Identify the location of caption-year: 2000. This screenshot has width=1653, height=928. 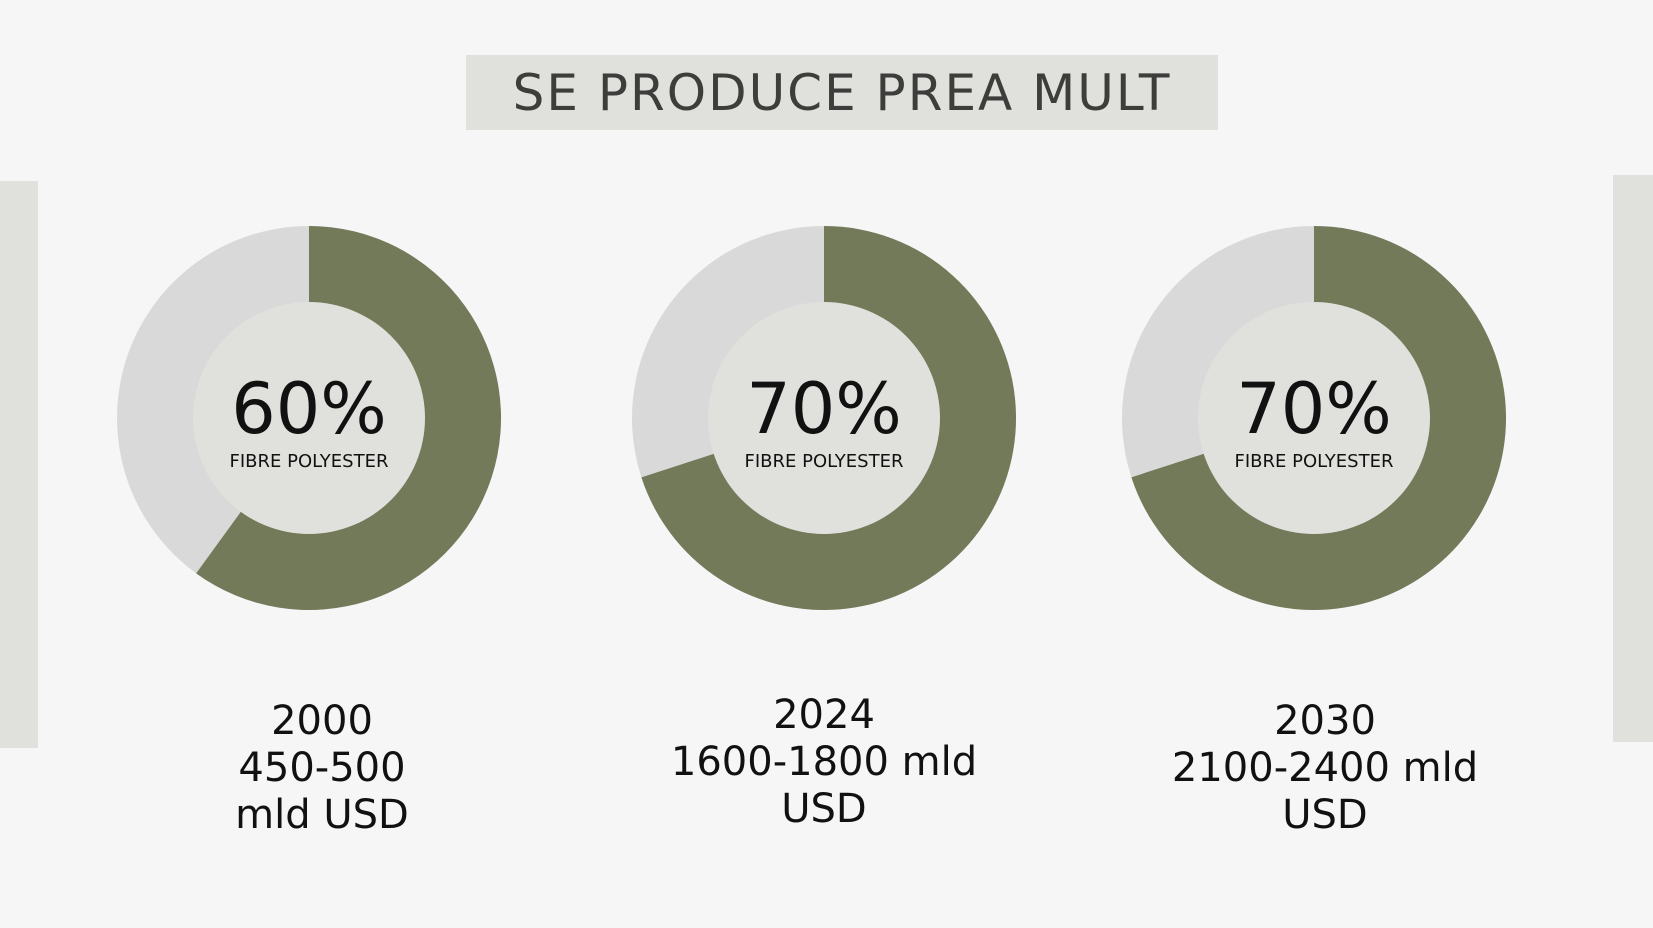
(322, 721).